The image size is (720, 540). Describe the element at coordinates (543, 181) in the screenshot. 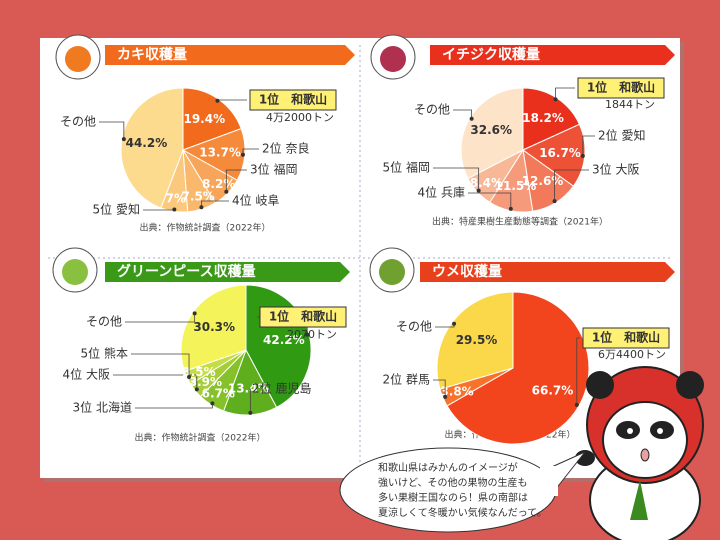

I see `value-label: 12.6%` at that location.